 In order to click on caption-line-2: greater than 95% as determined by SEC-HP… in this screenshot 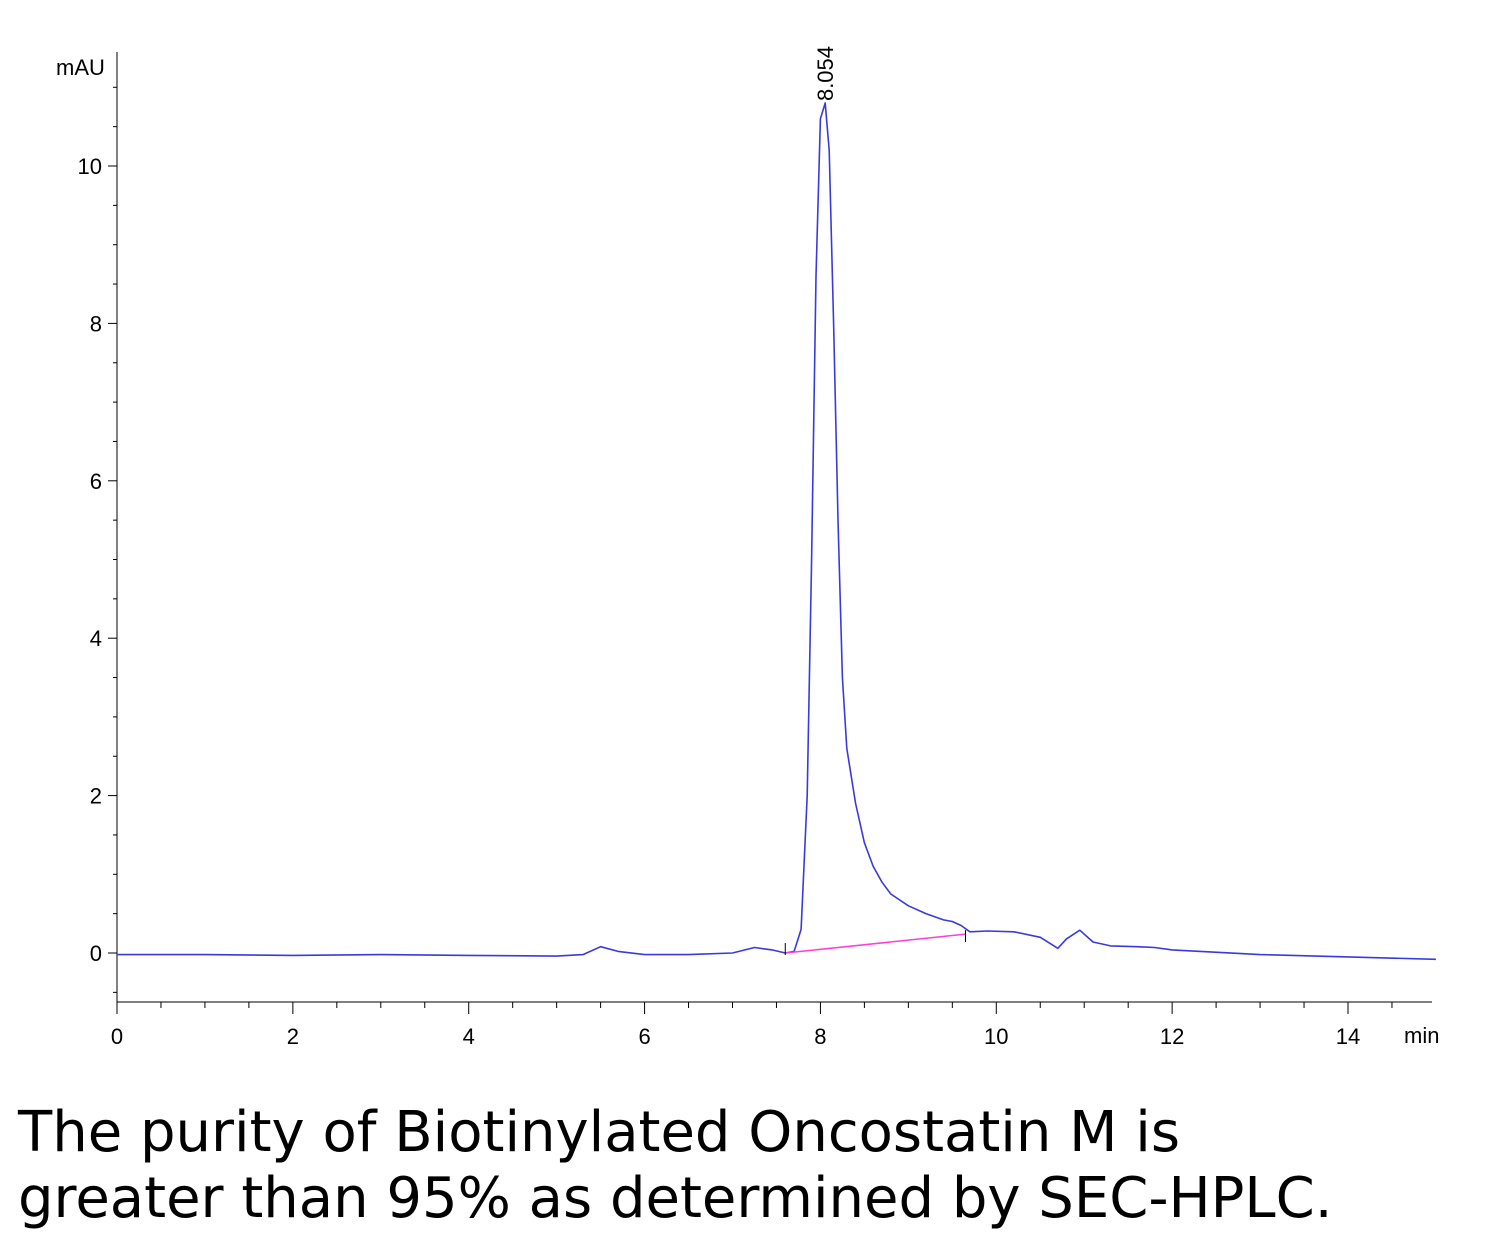, I will do `click(675, 1198)`.